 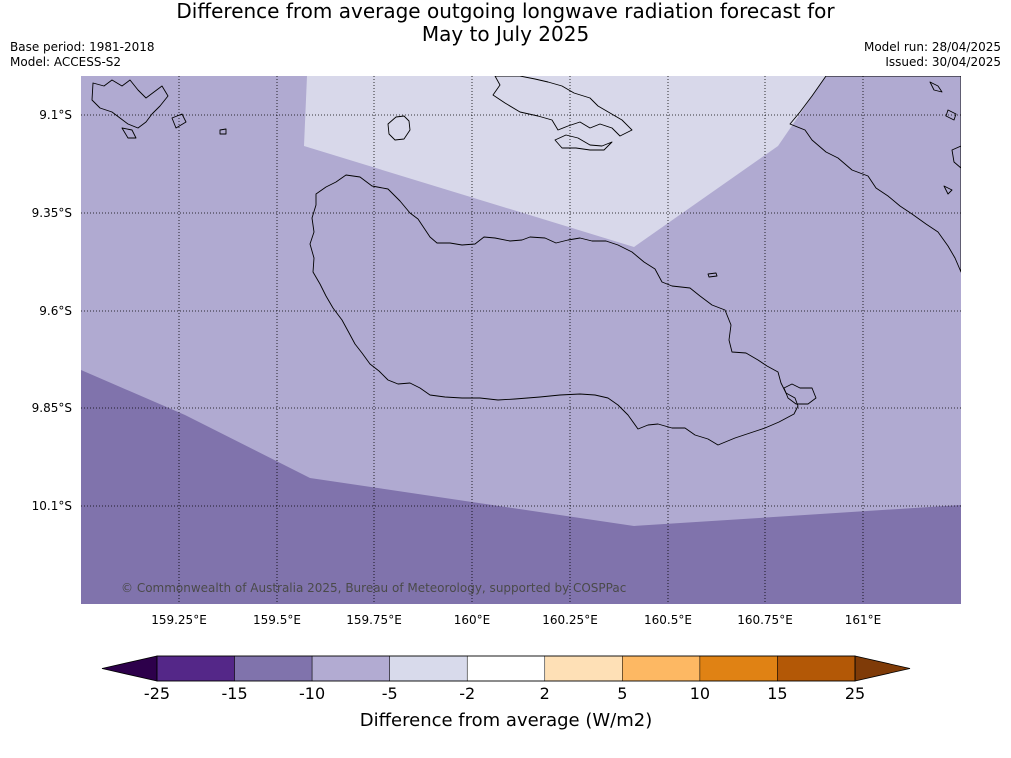 I want to click on lat-label: 9.1°S, so click(x=55, y=115).